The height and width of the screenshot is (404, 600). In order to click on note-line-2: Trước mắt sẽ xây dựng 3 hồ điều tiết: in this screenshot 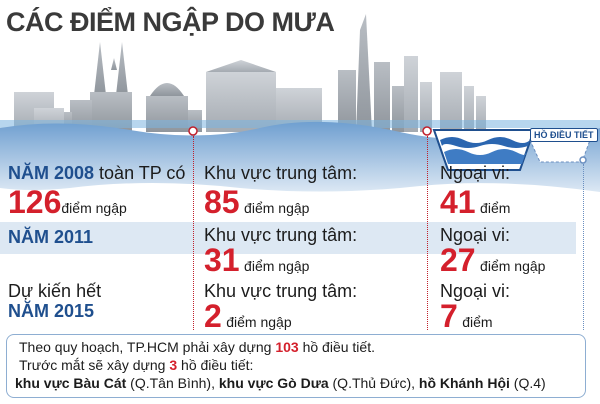, I will do `click(136, 365)`.